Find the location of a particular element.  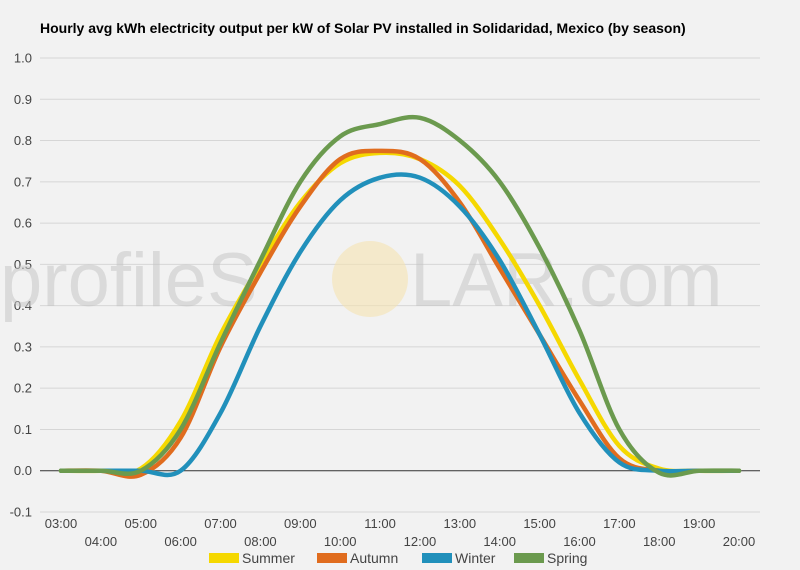

legend-label-winter: Winter is located at coordinates (475, 558).